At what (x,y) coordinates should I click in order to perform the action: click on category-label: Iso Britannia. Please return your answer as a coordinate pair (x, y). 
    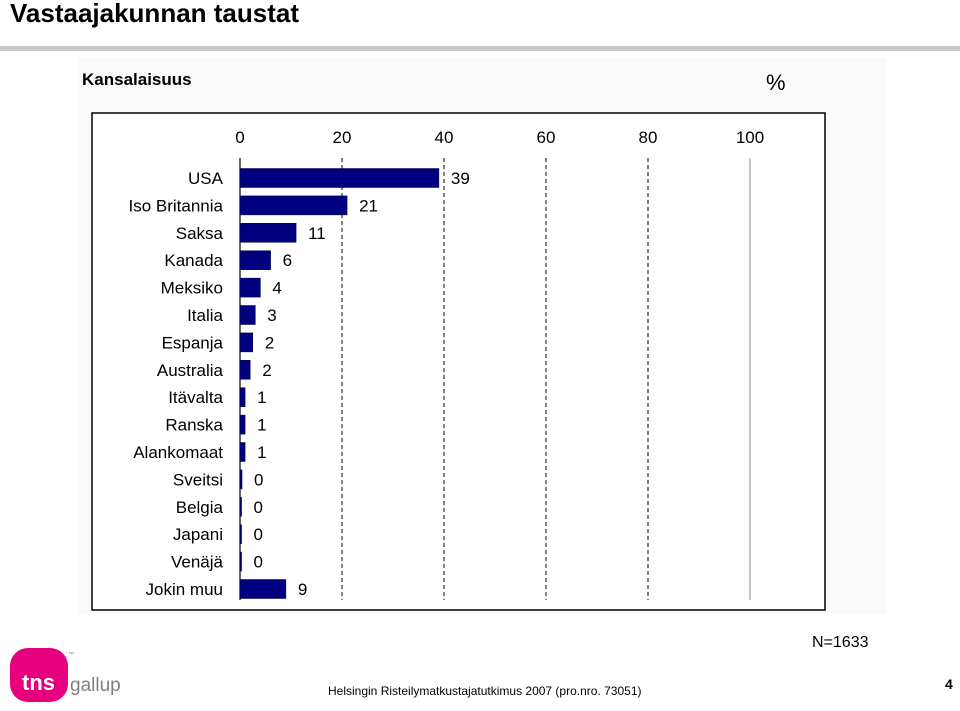
    Looking at the image, I should click on (176, 205).